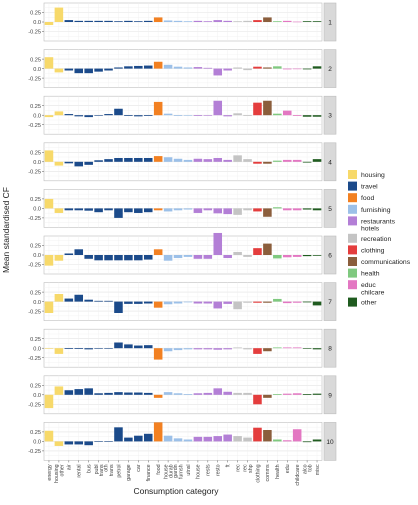  I want to click on bar-7-gardn-furnsh, so click(178, 302).